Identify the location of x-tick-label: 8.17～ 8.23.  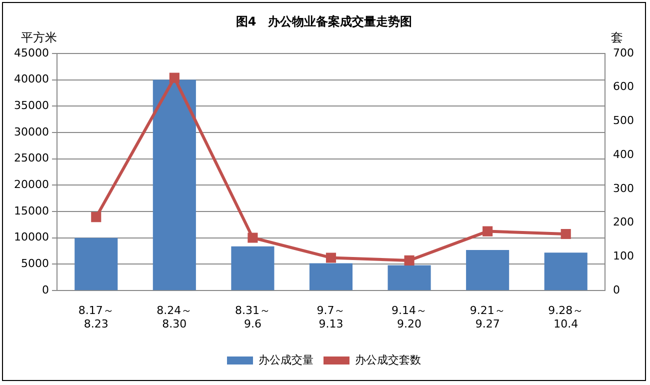
(96, 317).